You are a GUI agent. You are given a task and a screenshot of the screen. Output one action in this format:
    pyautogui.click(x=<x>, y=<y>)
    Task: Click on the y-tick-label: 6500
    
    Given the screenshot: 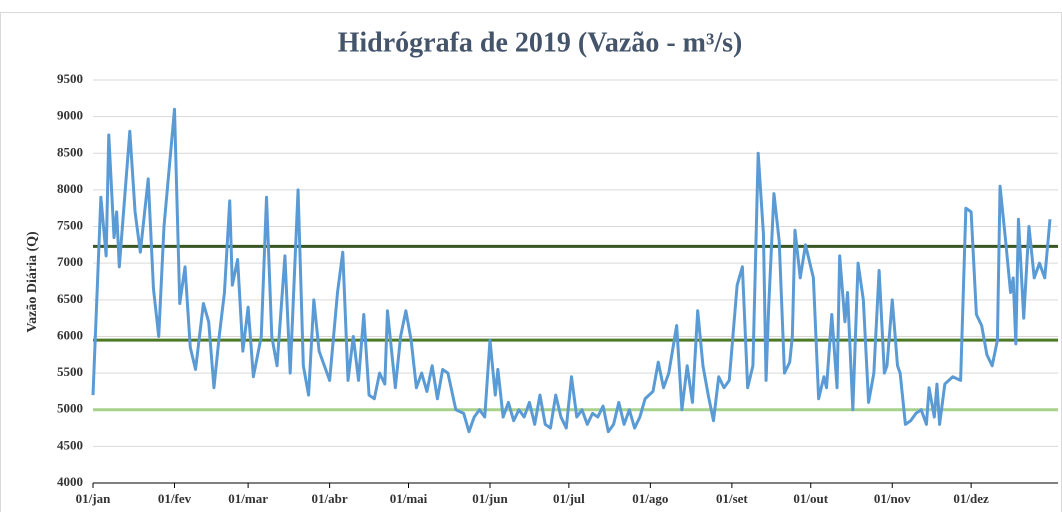 What is the action you would take?
    pyautogui.click(x=70, y=298)
    